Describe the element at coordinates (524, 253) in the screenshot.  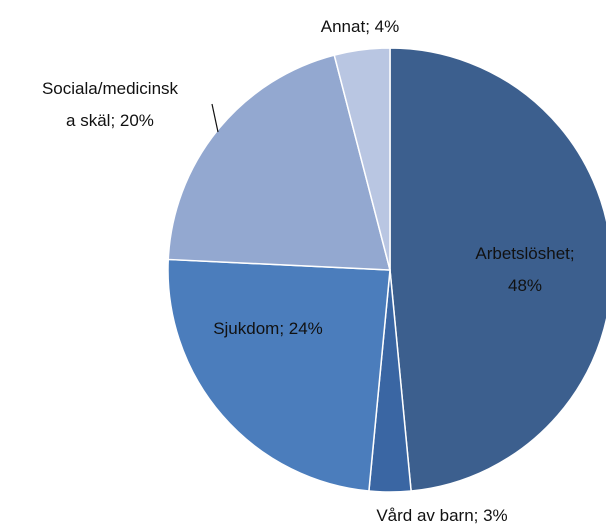
I see `data-label-line: Arbetslöshet;` at that location.